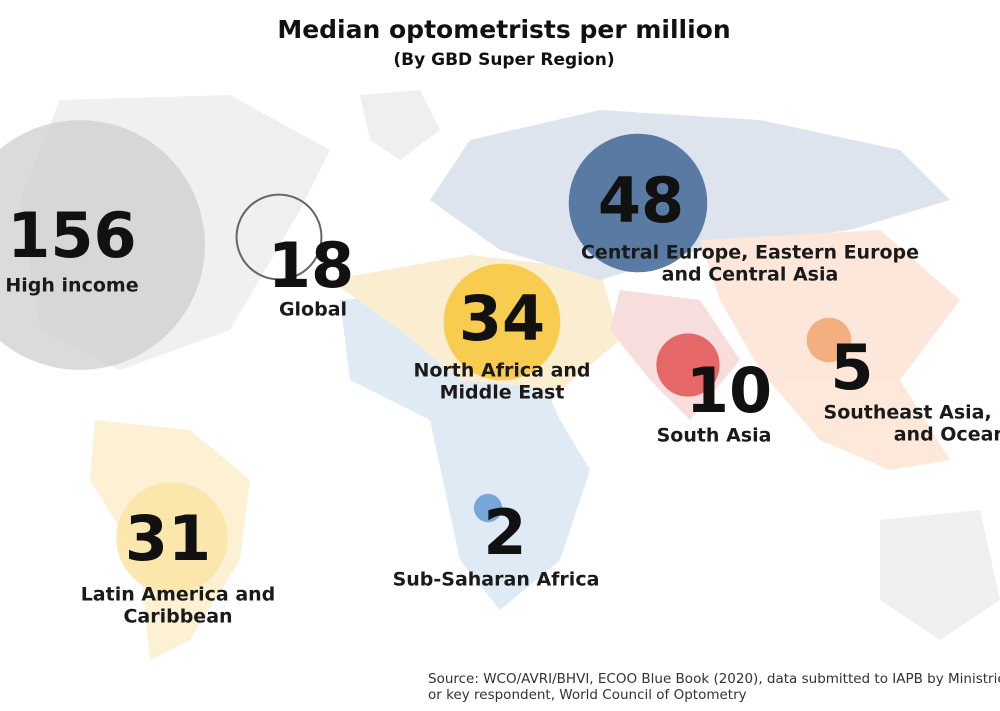  What do you see at coordinates (71, 235) in the screenshot?
I see `value-label: 156` at bounding box center [71, 235].